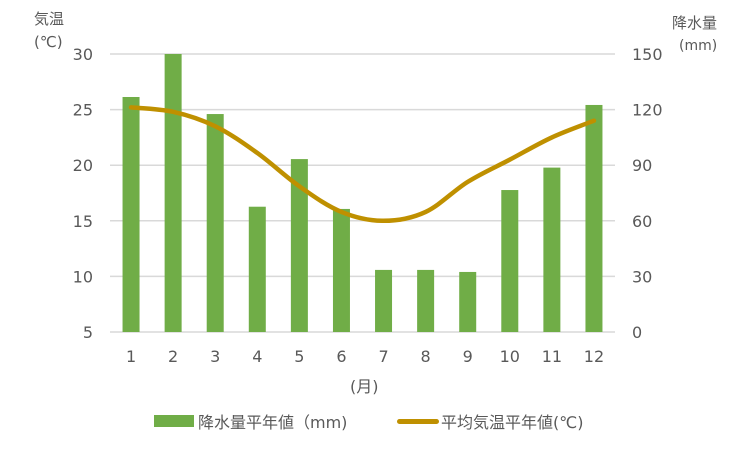  I want to click on right-axis-title-line2: (mm), so click(698, 46).